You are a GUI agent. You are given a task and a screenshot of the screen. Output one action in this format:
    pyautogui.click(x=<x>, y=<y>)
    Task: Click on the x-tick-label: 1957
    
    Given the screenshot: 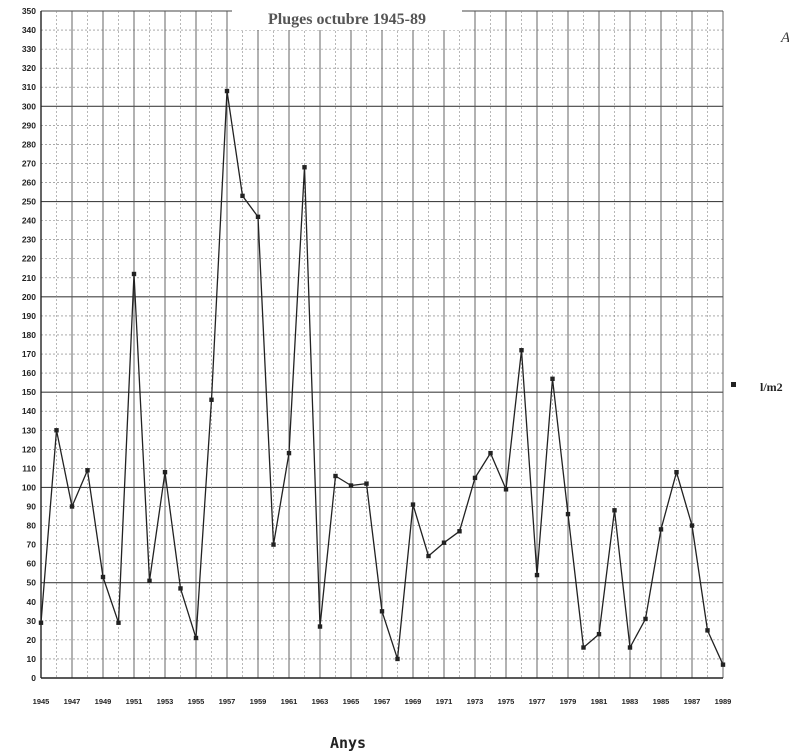 What is the action you would take?
    pyautogui.click(x=227, y=701)
    